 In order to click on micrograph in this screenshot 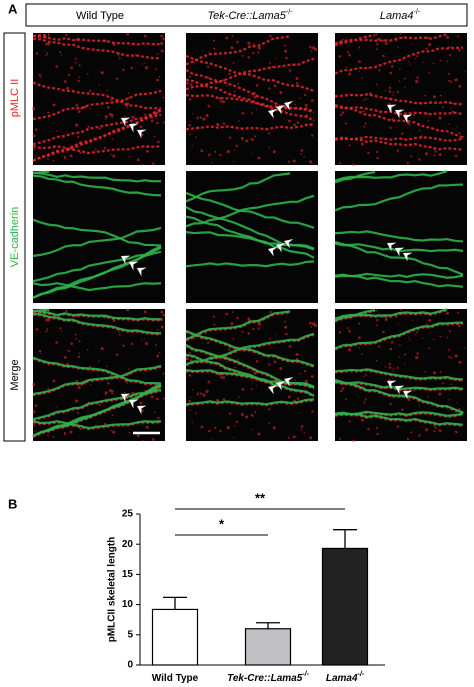, I will do `click(401, 99)`.